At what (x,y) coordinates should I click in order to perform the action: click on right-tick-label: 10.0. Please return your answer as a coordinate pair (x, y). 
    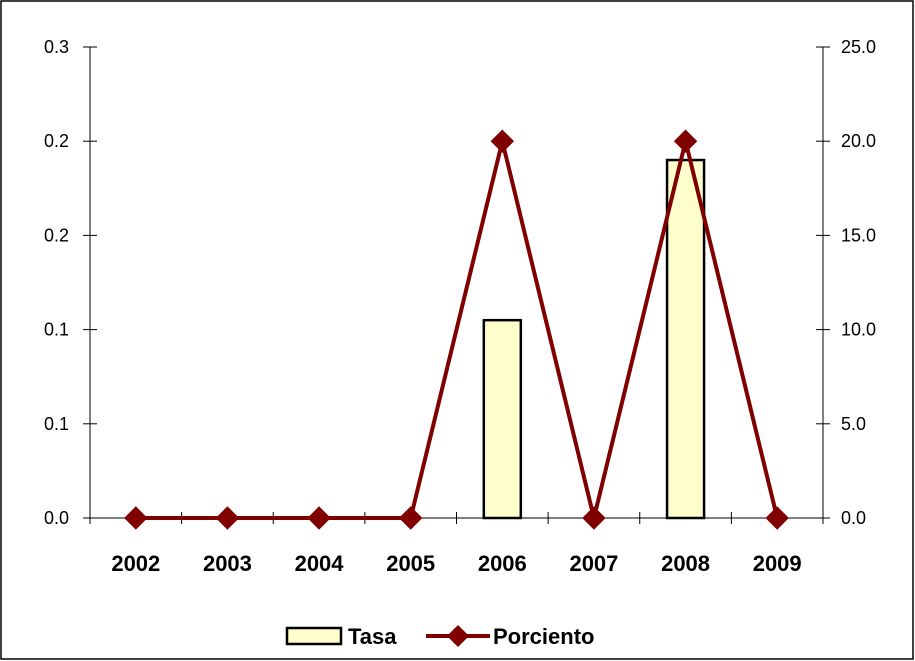
    Looking at the image, I should click on (858, 330).